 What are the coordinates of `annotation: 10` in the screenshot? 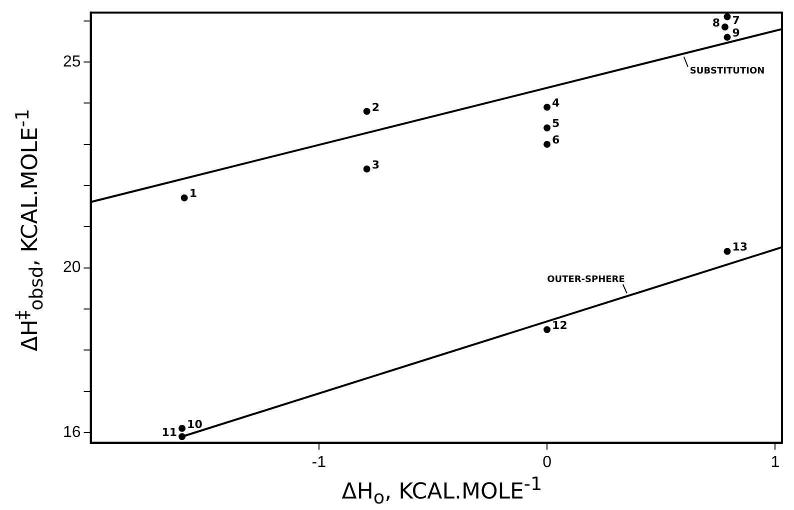 It's located at (195, 424).